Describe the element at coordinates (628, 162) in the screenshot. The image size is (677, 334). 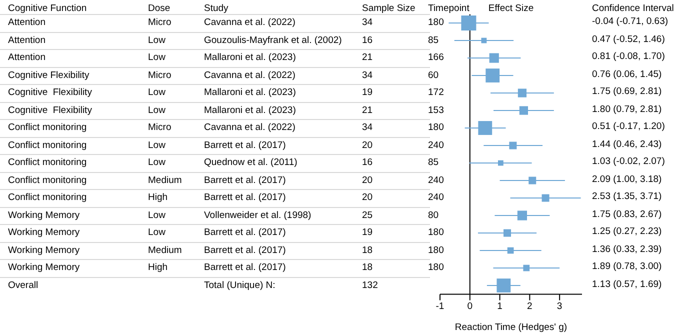
I see `data-label: 1.03 (-0.02, 2.07)` at that location.